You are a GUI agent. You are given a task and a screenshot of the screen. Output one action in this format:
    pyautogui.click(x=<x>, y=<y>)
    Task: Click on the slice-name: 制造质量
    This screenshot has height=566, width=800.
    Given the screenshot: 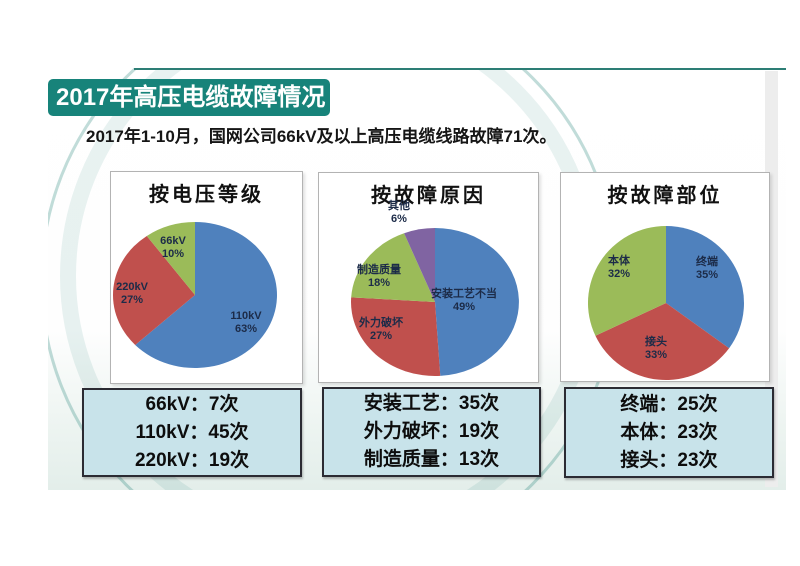 What is the action you would take?
    pyautogui.click(x=379, y=270)
    